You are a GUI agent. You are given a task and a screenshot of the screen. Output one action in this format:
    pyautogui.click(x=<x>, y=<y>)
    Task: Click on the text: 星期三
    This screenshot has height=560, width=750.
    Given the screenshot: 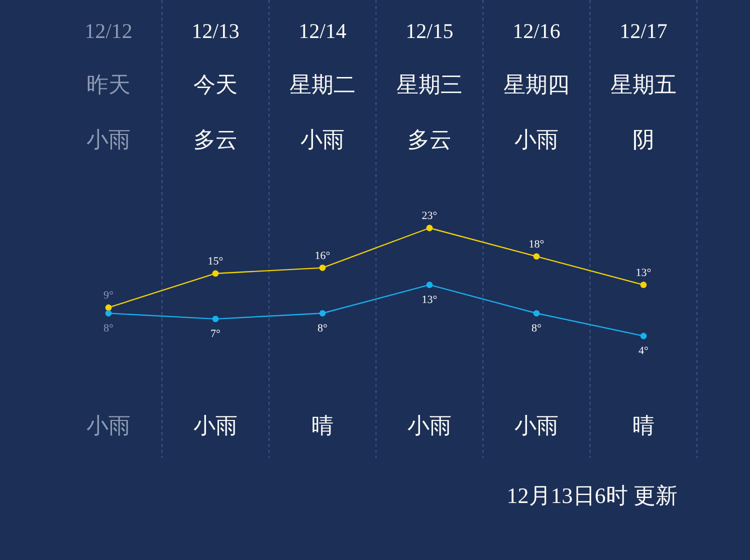 What is the action you would take?
    pyautogui.click(x=429, y=84)
    